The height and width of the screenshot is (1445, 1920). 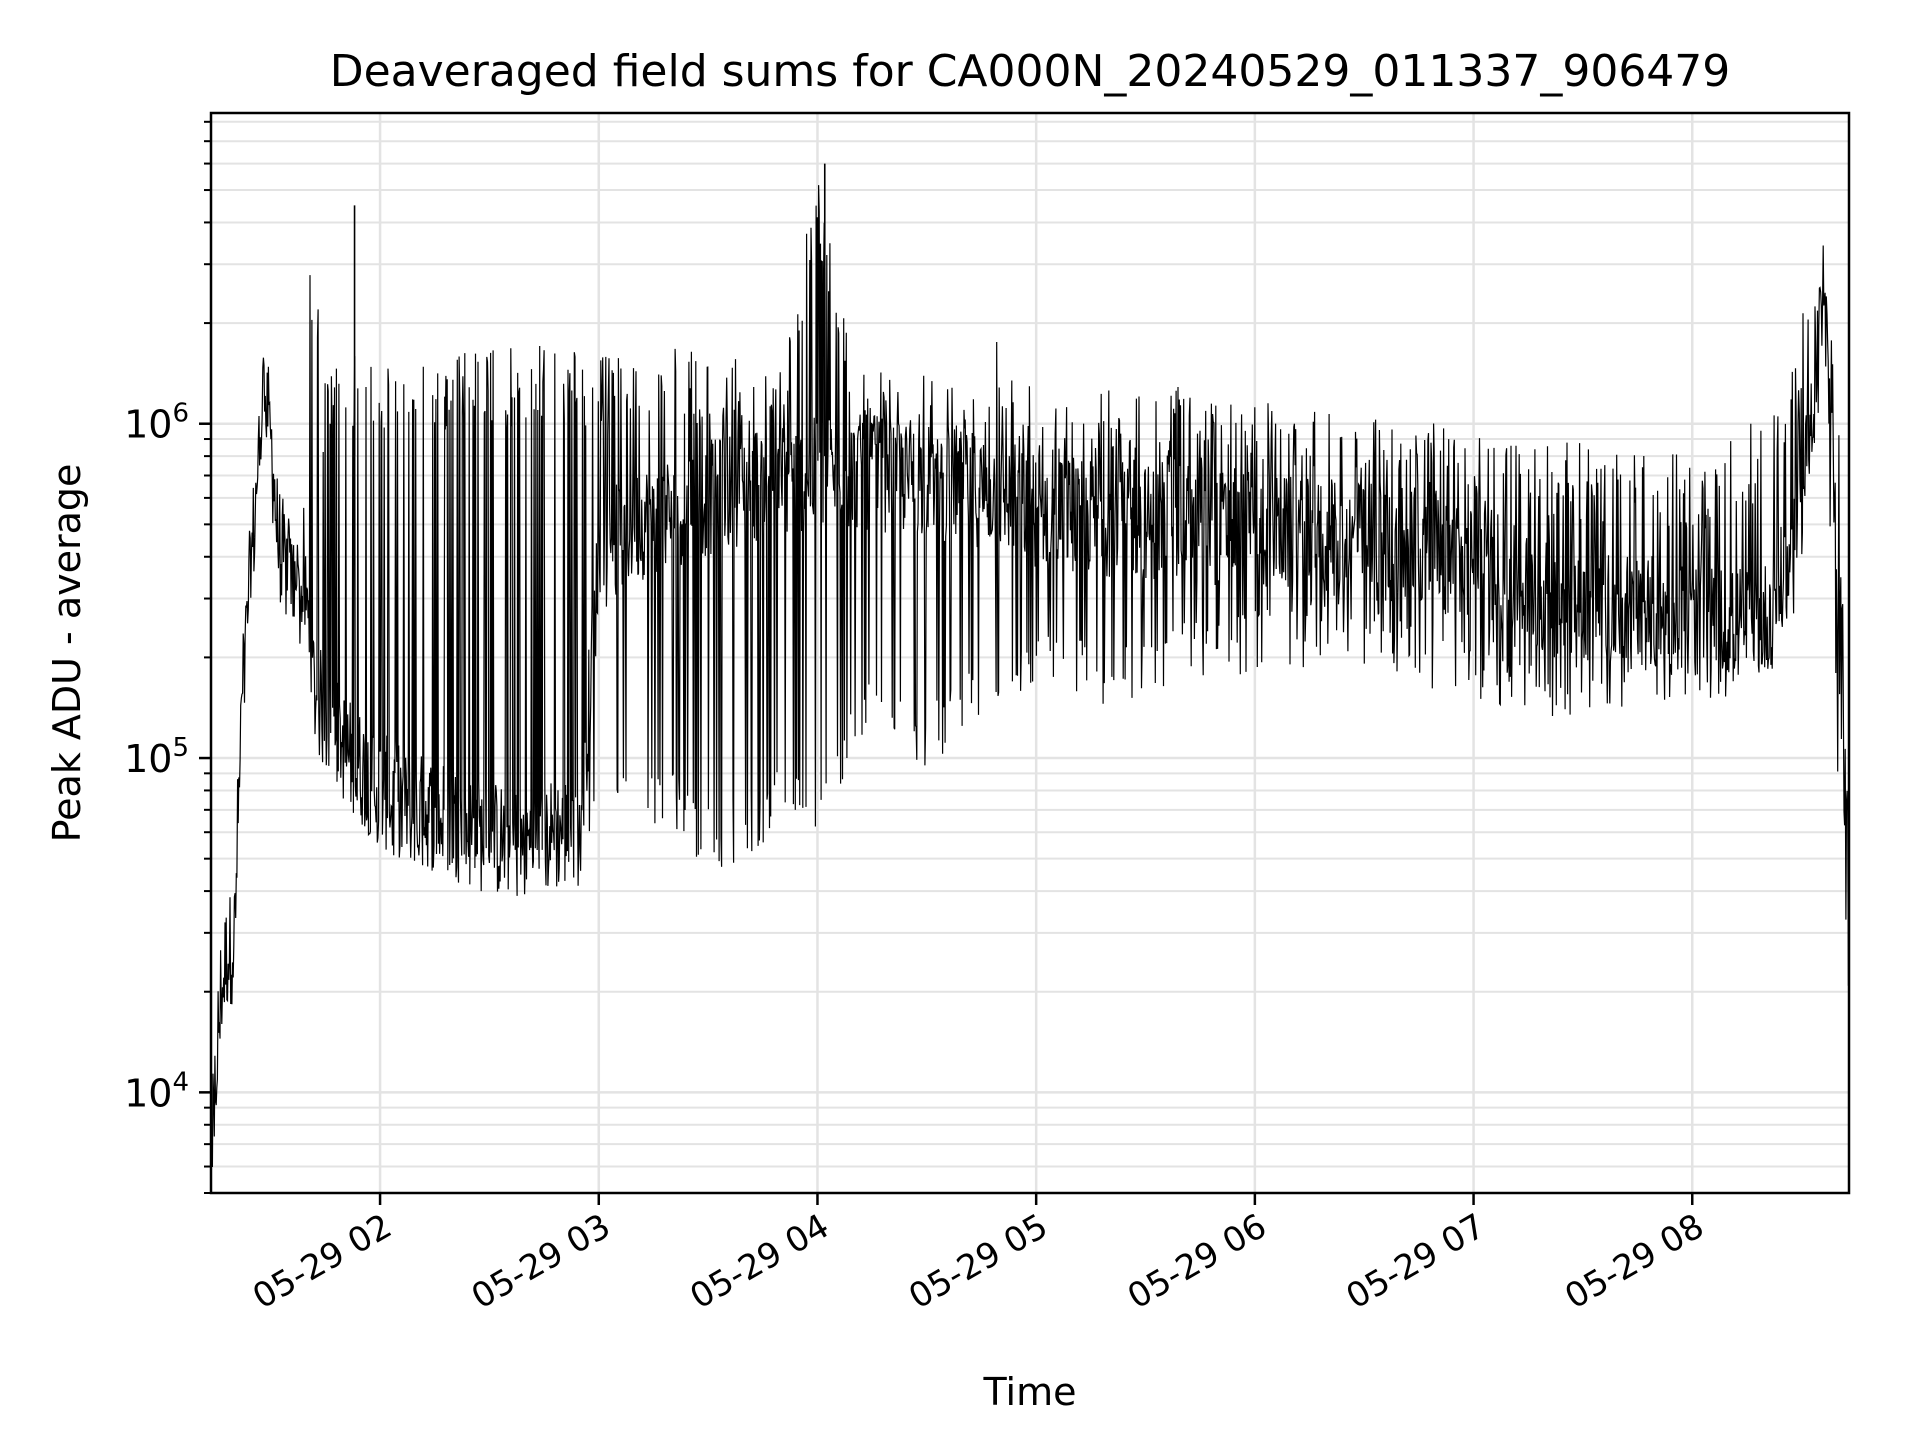 I want to click on y-tick-label: 10⁶, so click(x=156, y=423).